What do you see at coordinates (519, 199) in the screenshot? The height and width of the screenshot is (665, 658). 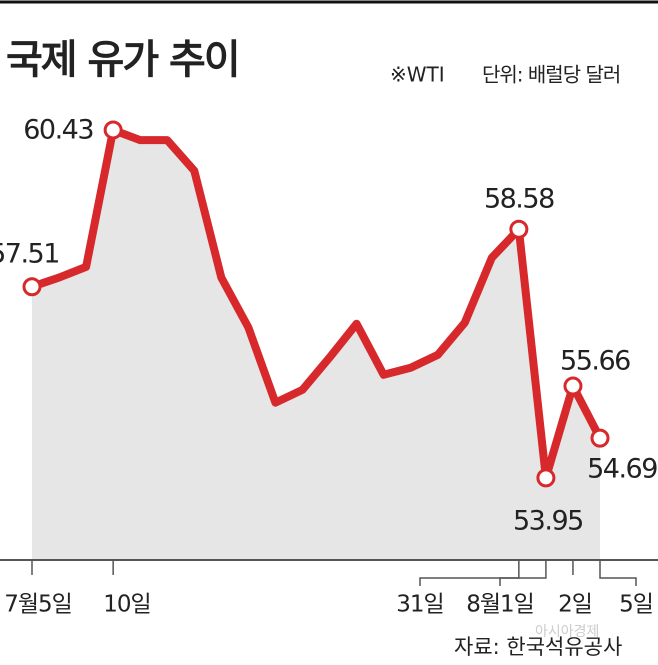 I see `value-label: 58.58` at bounding box center [519, 199].